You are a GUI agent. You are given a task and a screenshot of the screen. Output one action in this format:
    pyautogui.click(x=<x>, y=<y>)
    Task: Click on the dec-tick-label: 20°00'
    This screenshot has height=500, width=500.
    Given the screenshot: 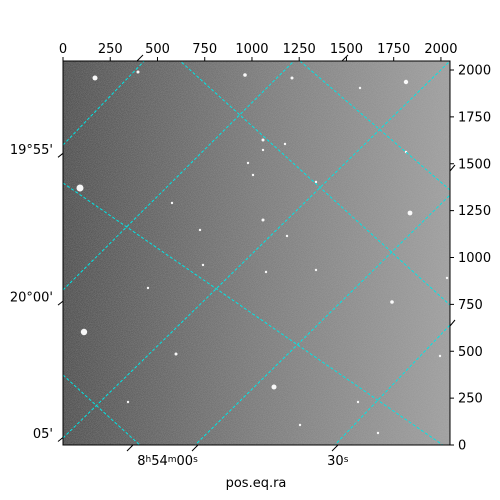 What is the action you would take?
    pyautogui.click(x=31, y=298)
    